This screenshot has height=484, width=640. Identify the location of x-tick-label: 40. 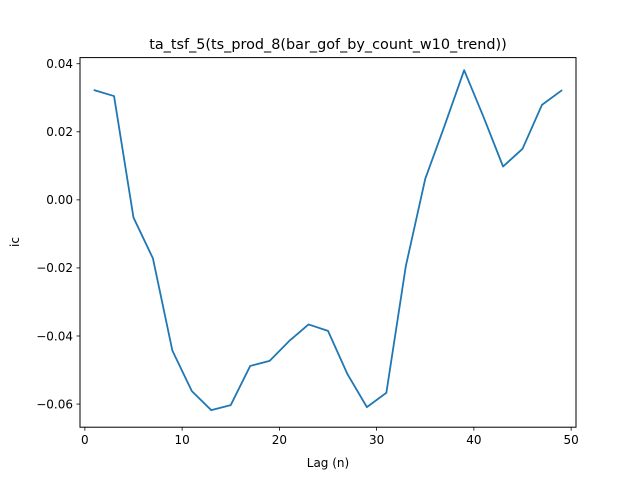
(473, 440).